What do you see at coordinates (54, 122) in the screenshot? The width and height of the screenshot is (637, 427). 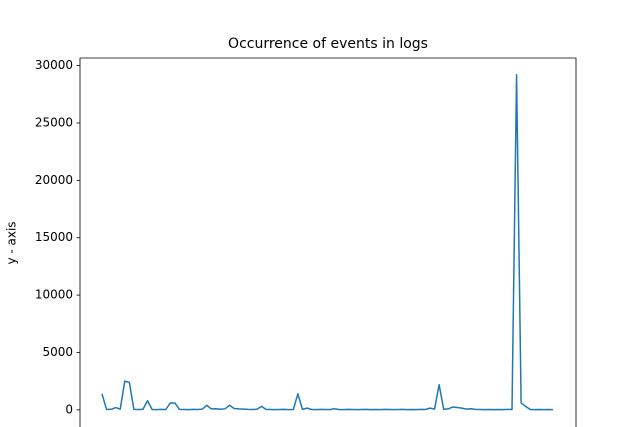 I see `y-tick-label: 25000` at bounding box center [54, 122].